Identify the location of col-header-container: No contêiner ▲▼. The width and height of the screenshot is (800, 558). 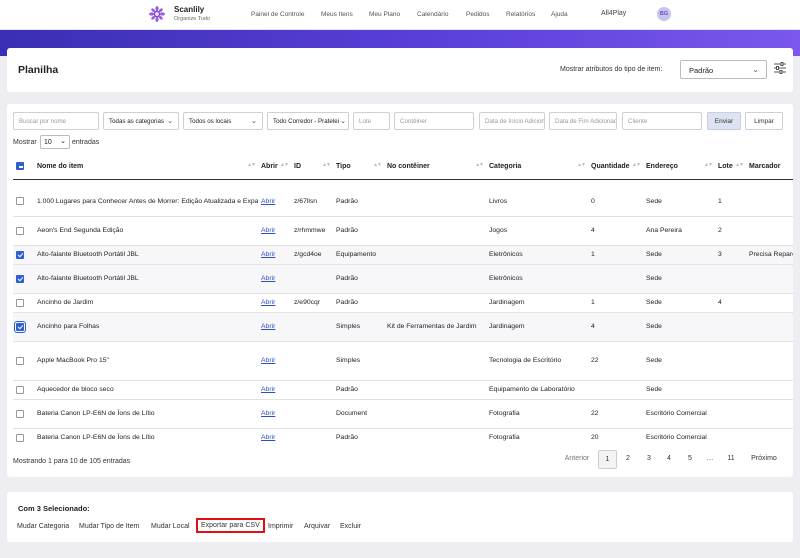
(435, 167).